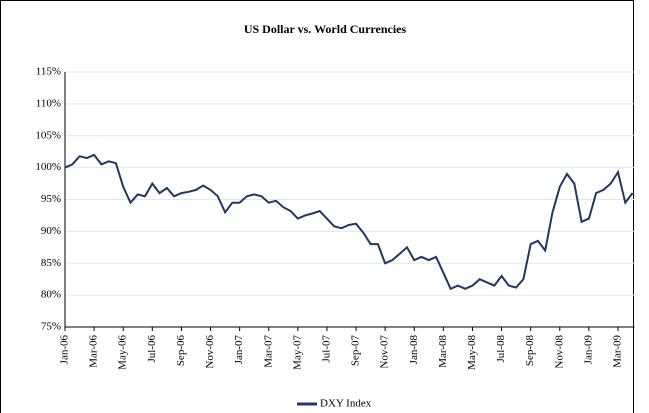  Describe the element at coordinates (210, 352) in the screenshot. I see `x-tick-label: Nov-06` at that location.